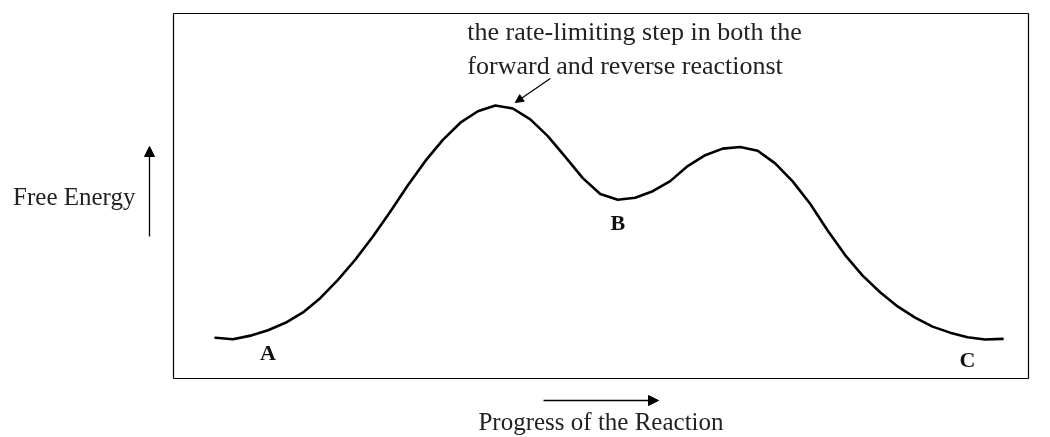 The width and height of the screenshot is (1050, 437). Describe the element at coordinates (634, 48) in the screenshot. I see `text: the rate-limiting step in both the forward and reverse reactionst` at that location.